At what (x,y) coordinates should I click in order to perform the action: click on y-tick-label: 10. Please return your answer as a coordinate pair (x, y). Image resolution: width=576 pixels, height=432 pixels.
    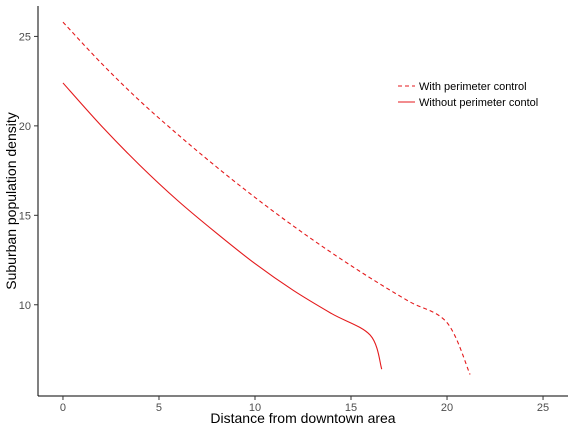
    Looking at the image, I should click on (25, 306).